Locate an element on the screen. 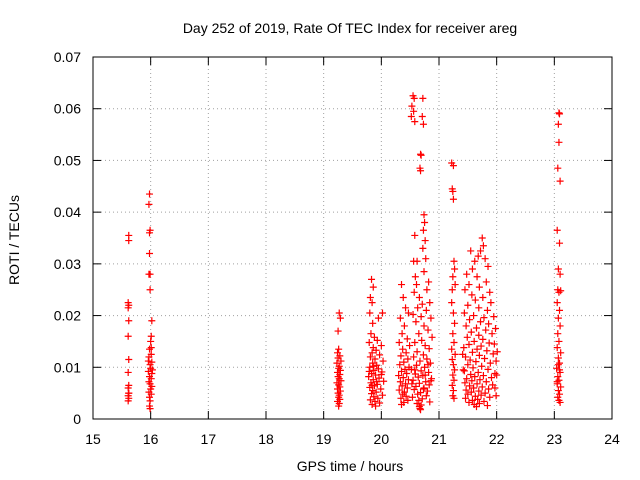  y-tick-label: 0.01 is located at coordinates (67, 367).